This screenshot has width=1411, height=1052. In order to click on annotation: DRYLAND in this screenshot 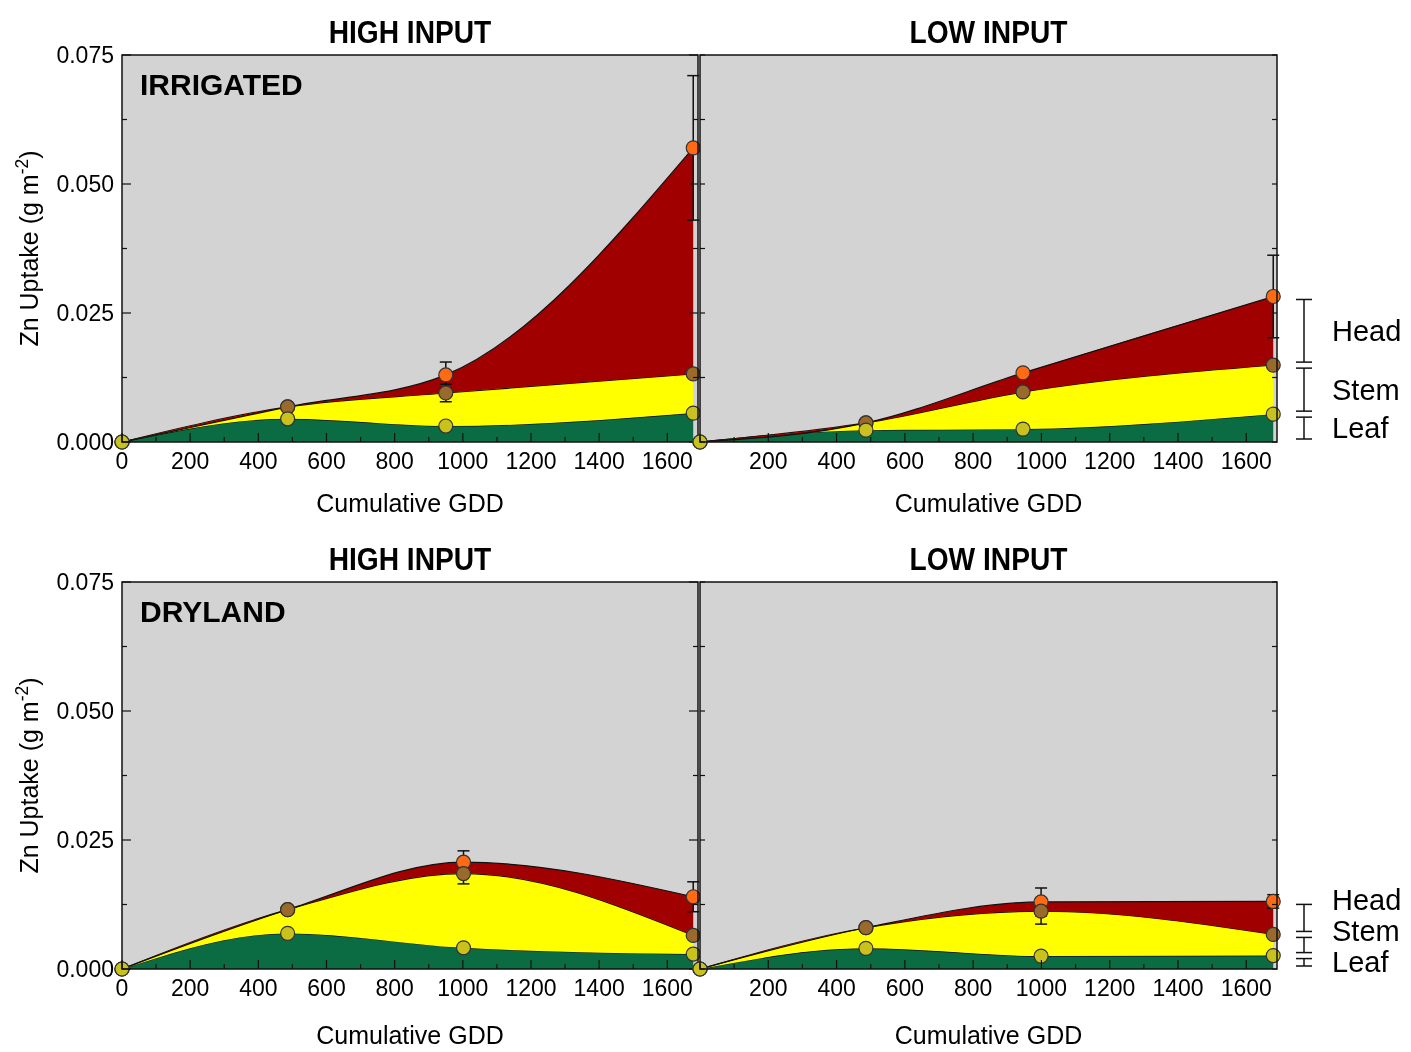, I will do `click(213, 611)`.